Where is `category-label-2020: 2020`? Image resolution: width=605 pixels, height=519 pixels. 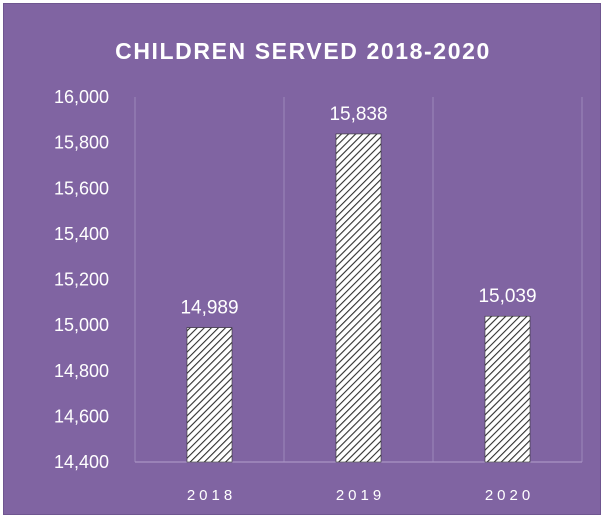 category-label-2020: 2020 is located at coordinates (509, 495).